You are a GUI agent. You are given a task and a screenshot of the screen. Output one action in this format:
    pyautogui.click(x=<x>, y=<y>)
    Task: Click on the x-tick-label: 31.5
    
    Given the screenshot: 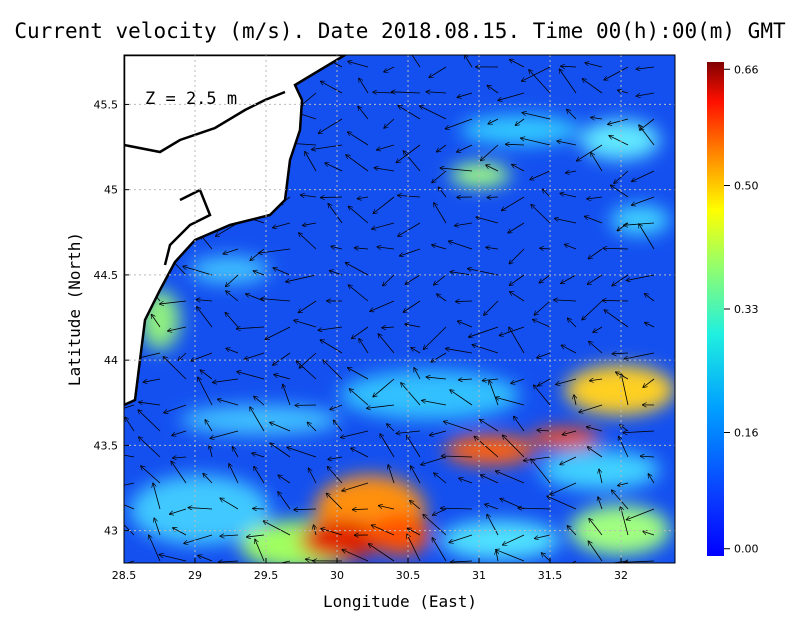 What is the action you would take?
    pyautogui.click(x=550, y=575)
    